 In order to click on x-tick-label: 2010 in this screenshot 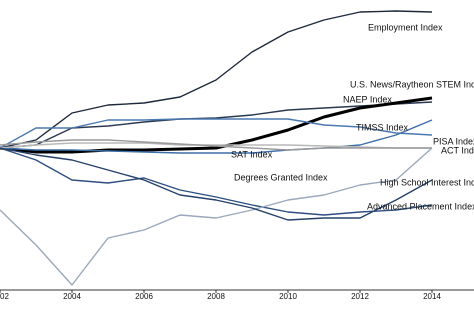, I will do `click(288, 296)`.